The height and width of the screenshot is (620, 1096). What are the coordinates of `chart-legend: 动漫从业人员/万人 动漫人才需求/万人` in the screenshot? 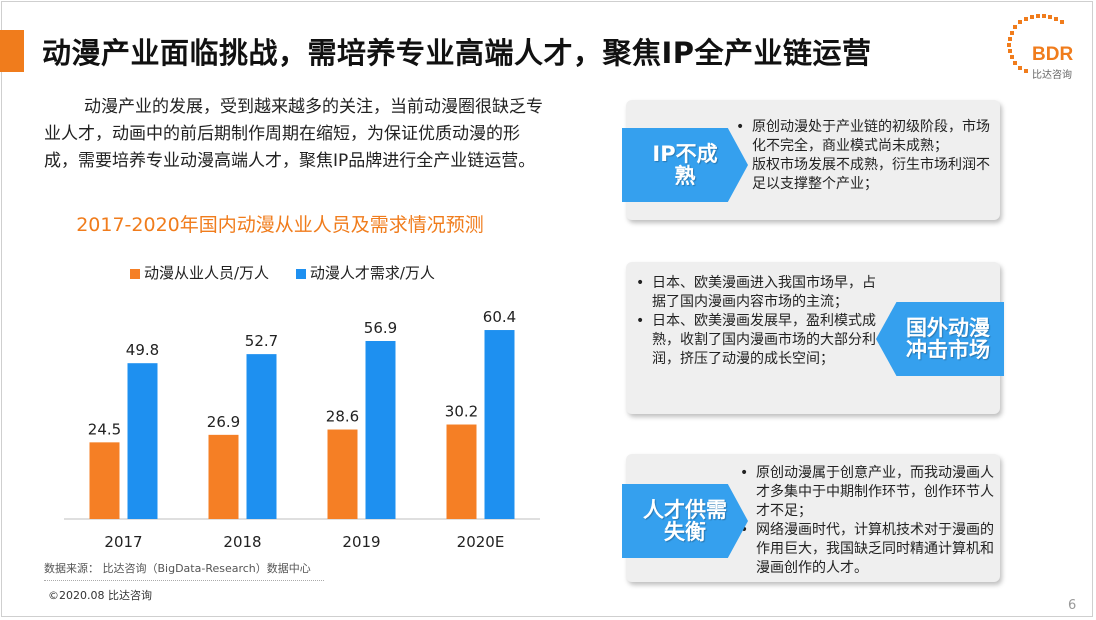 It's located at (293, 272).